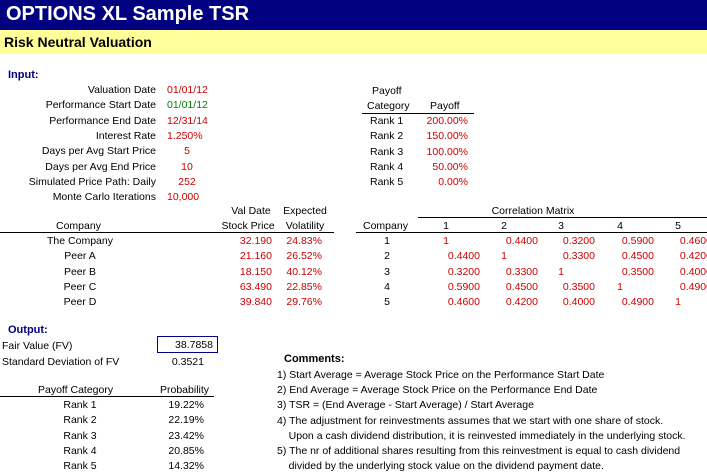  What do you see at coordinates (80, 466) in the screenshot?
I see `prob-category: Rank 5` at bounding box center [80, 466].